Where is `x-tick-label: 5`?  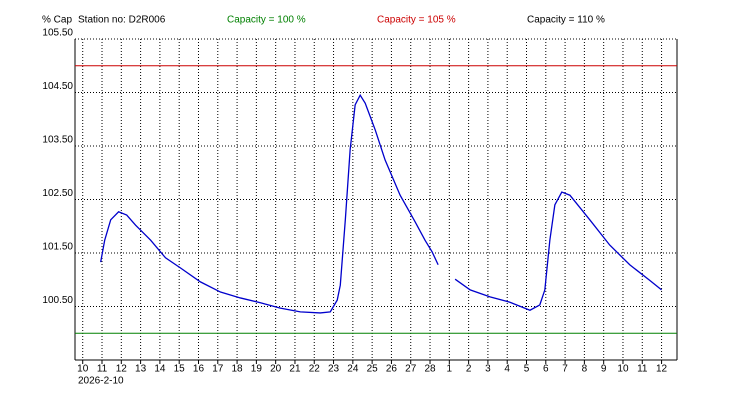 x-tick-label: 5 is located at coordinates (527, 369).